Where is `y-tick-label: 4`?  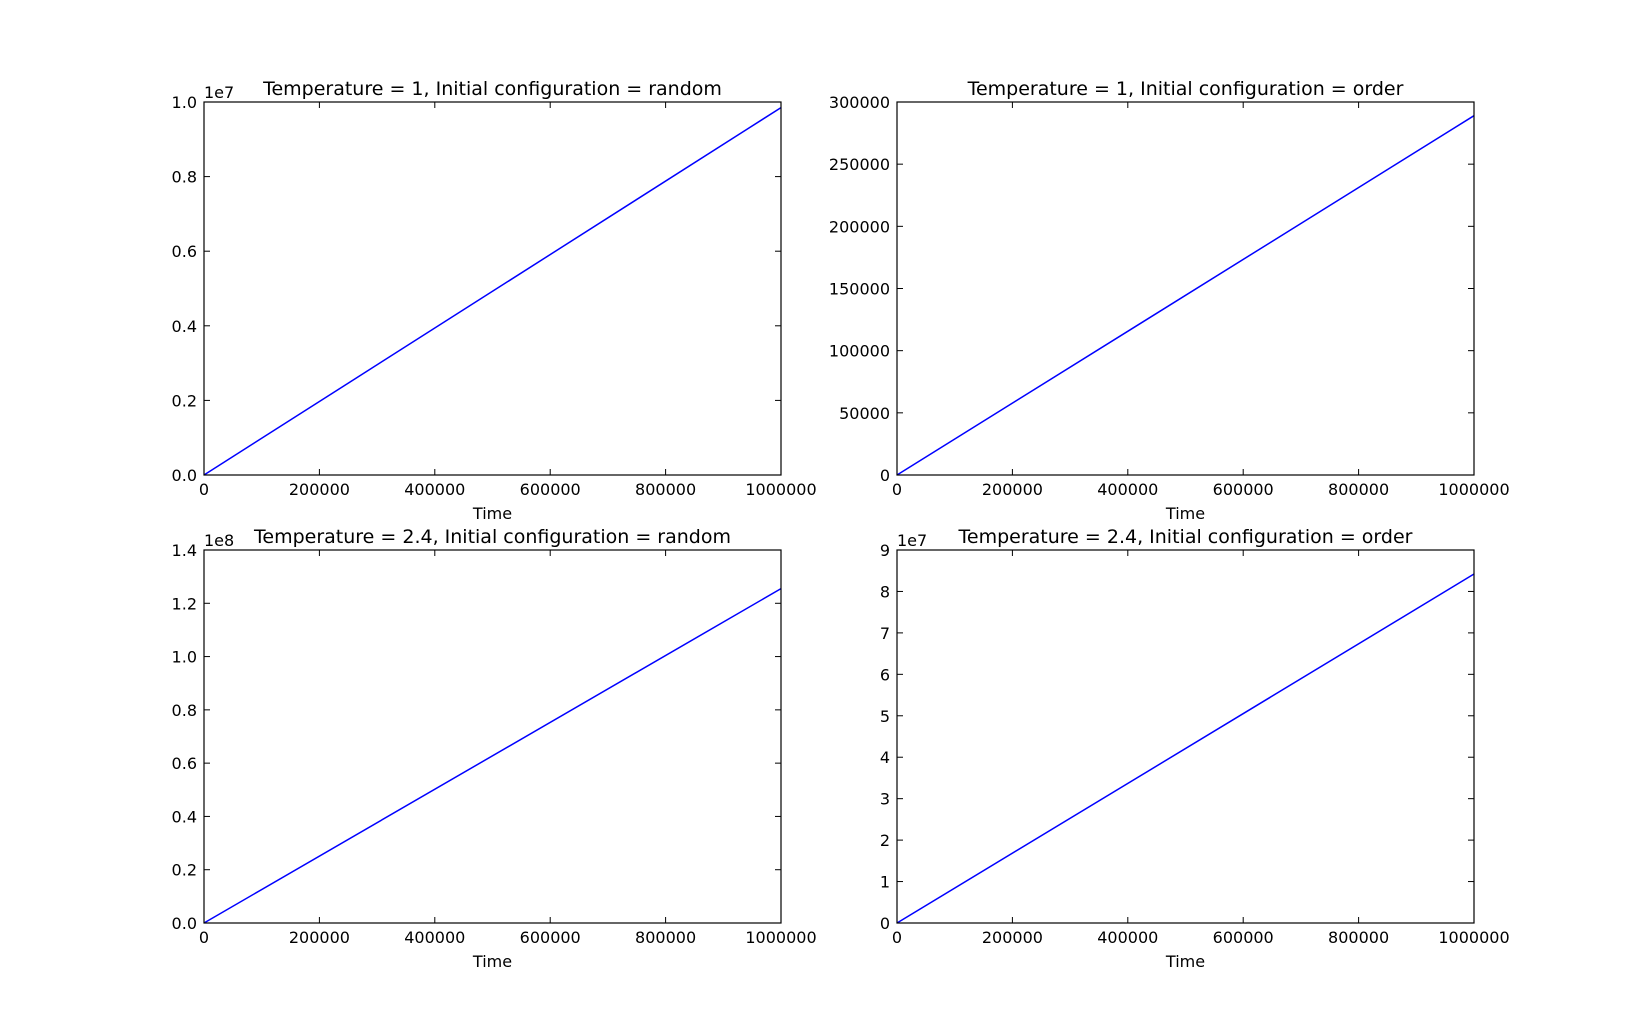
y-tick-label: 4 is located at coordinates (885, 757).